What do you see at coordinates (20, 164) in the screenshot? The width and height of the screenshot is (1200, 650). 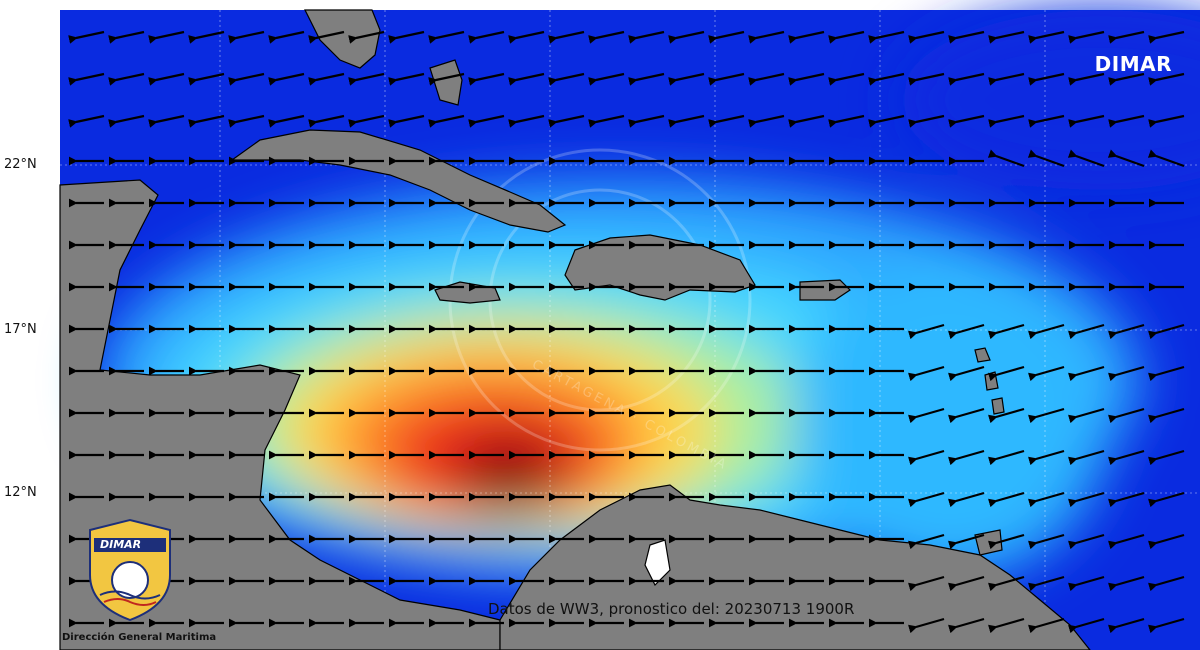 I see `latitude-label-22n: 22°N` at bounding box center [20, 164].